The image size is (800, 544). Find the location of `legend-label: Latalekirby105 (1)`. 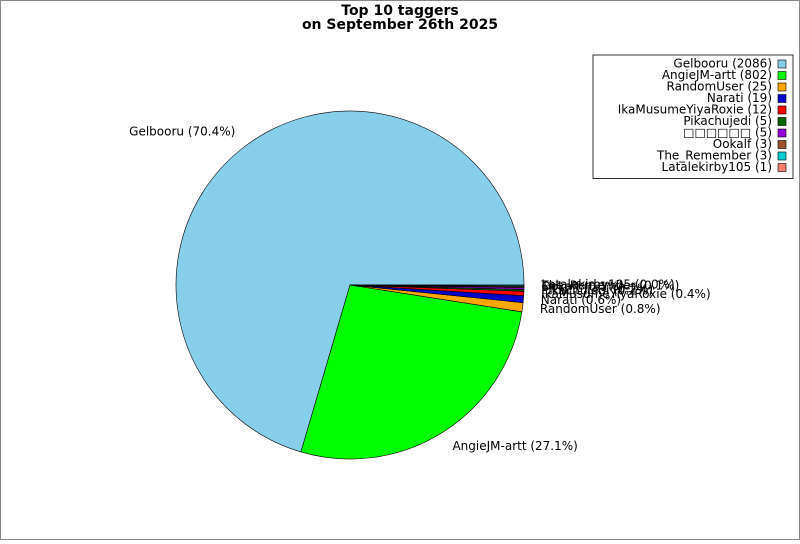

legend-label: Latalekirby105 (1) is located at coordinates (717, 167).